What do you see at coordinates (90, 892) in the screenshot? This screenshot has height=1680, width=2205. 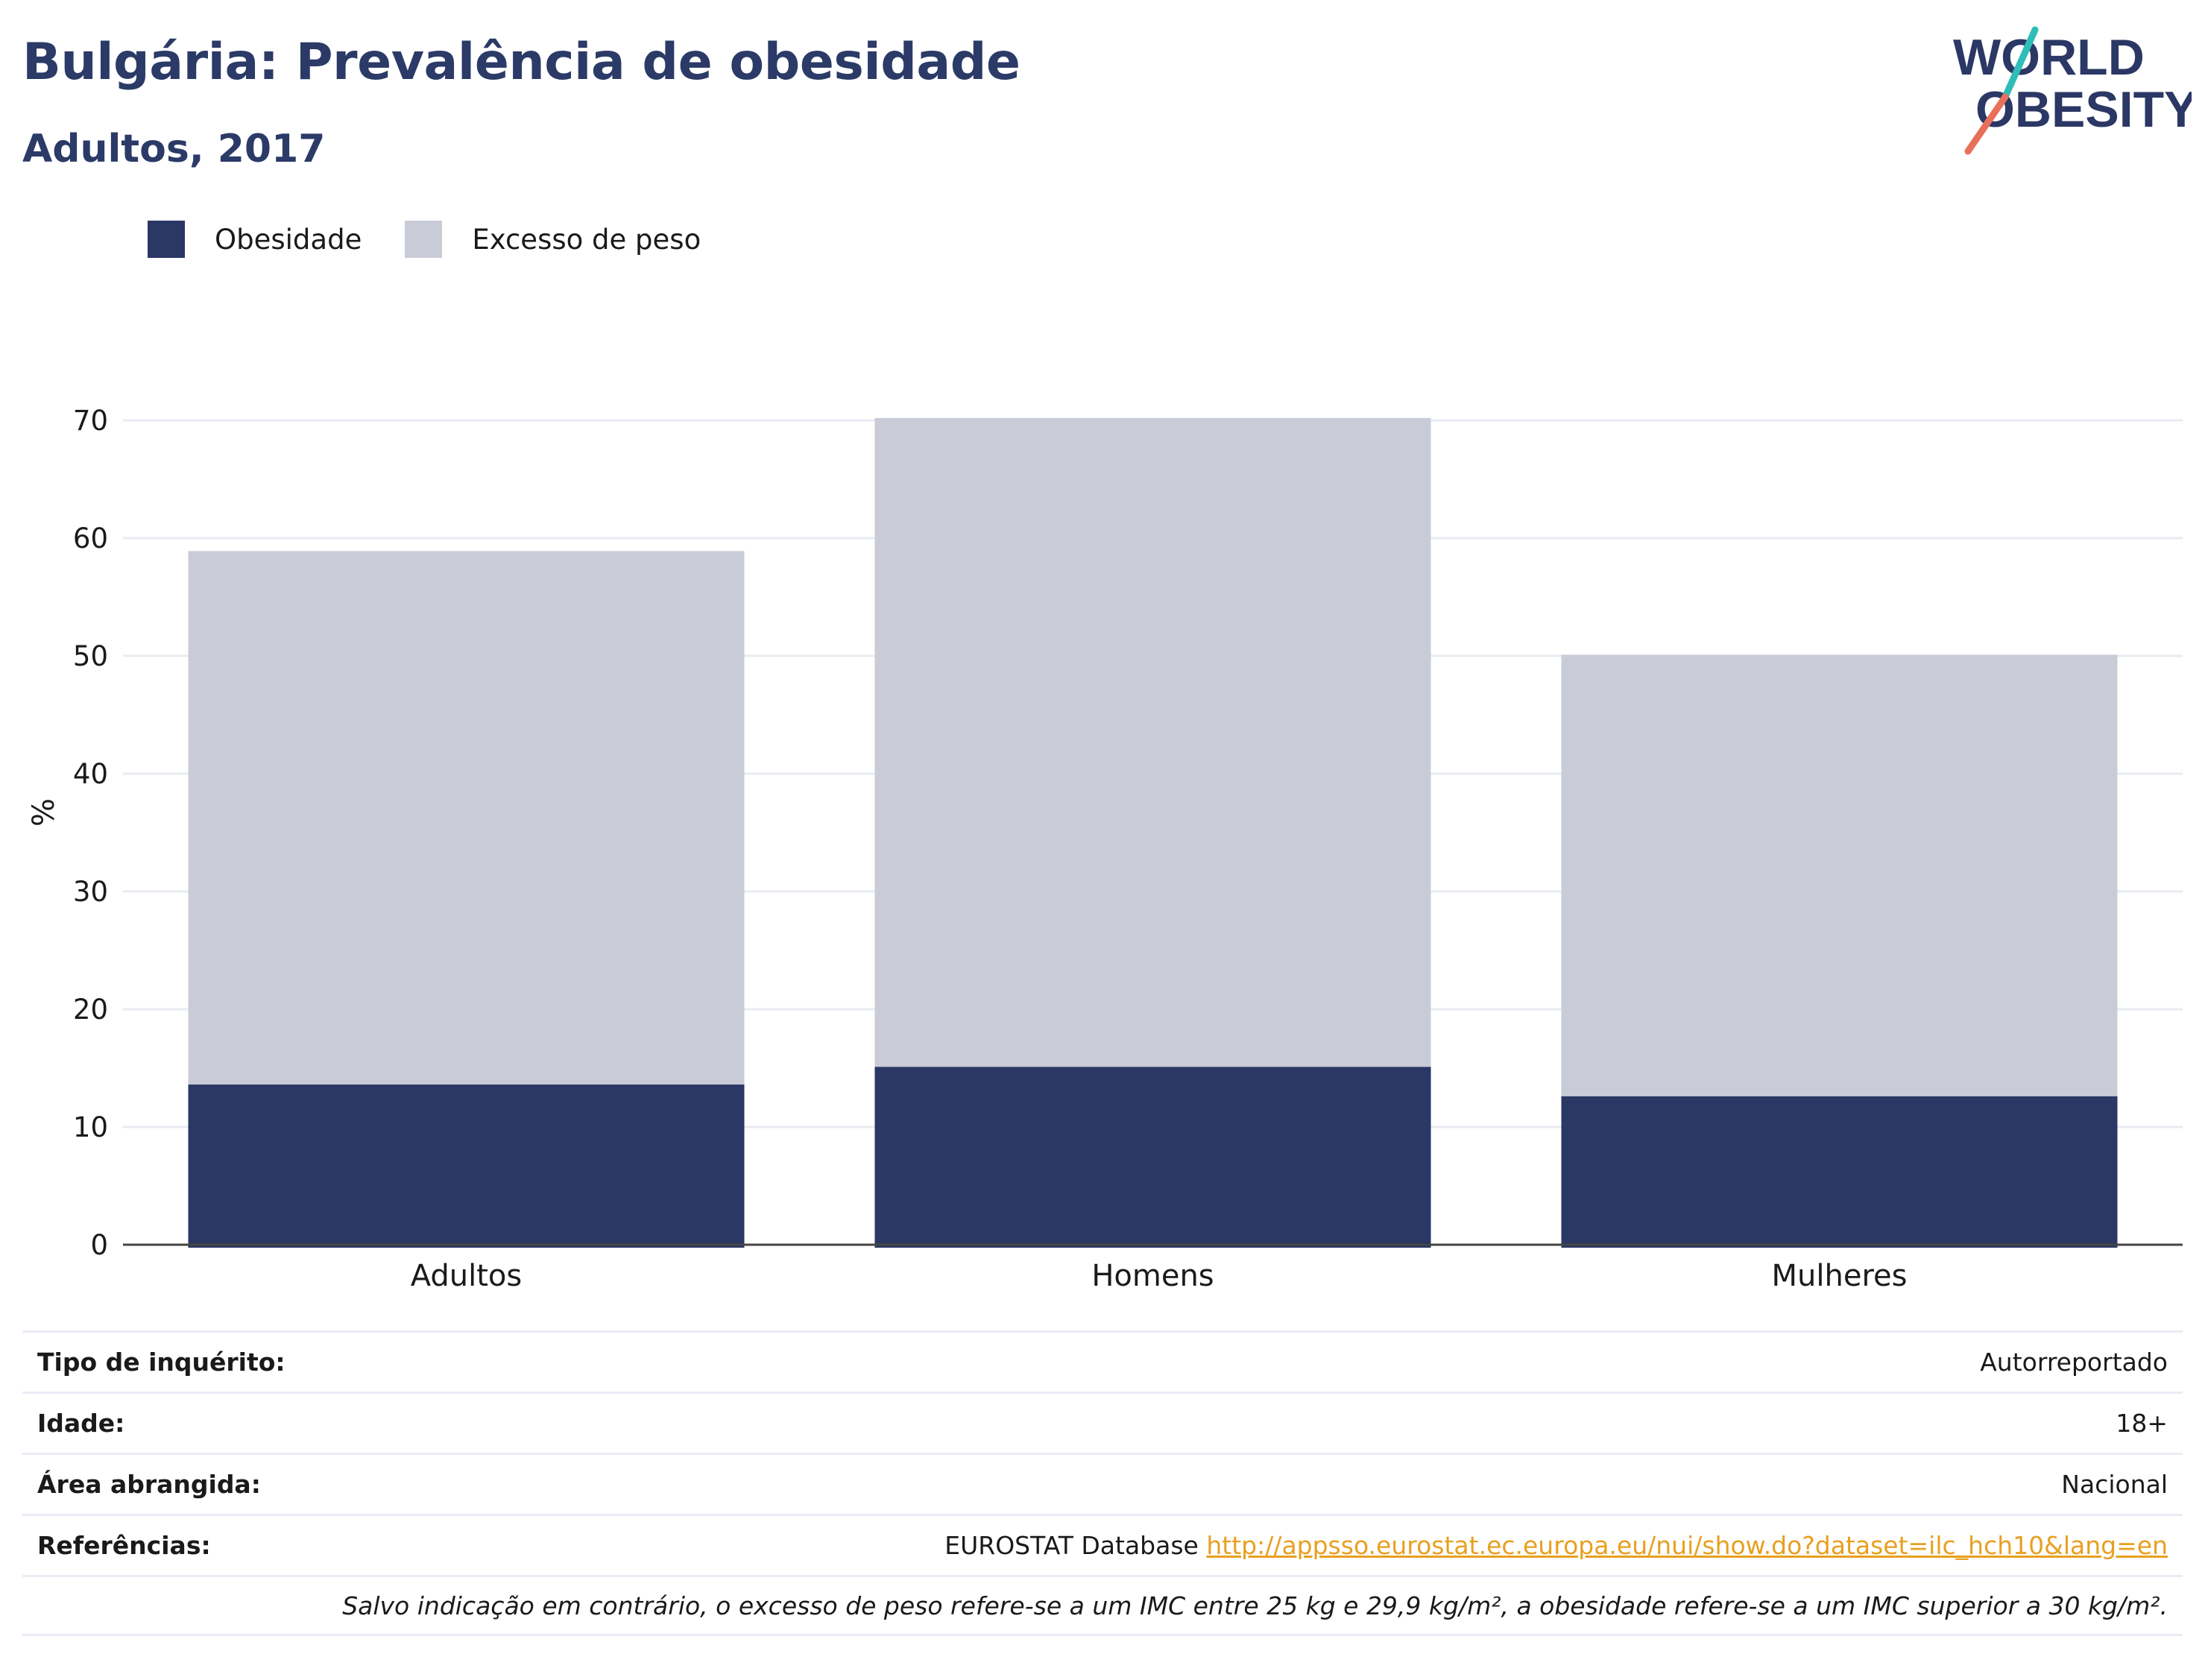 I see `y-tick-label: 30` at bounding box center [90, 892].